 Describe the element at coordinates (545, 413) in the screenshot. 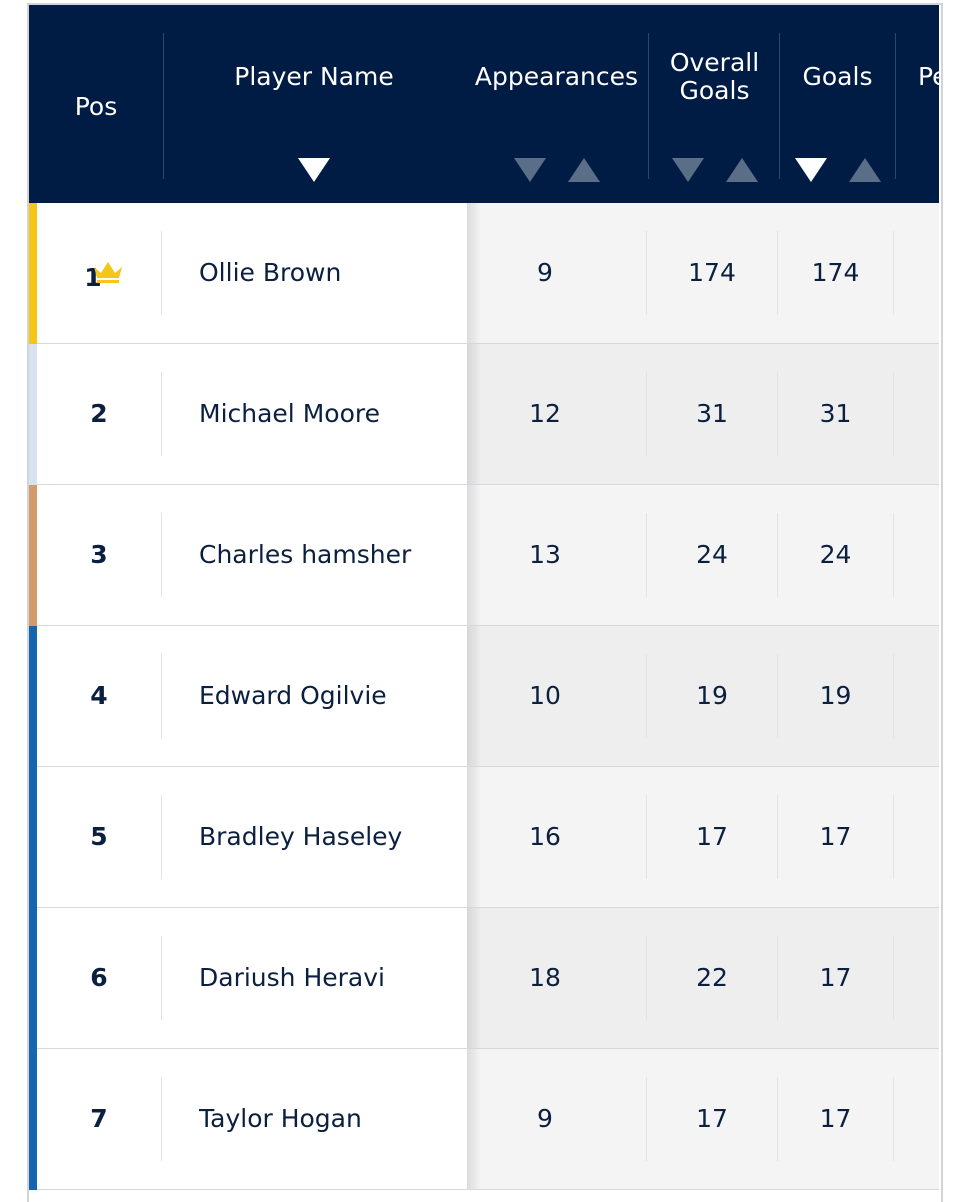

I see `appearances-cell: 12` at that location.